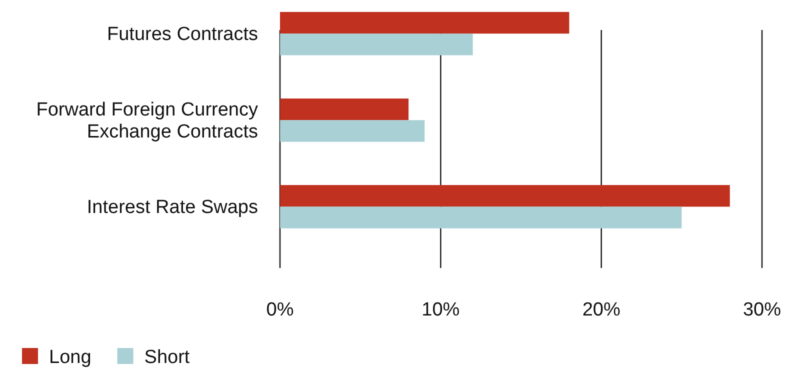  Describe the element at coordinates (601, 309) in the screenshot. I see `x-tick-label: 20%` at that location.